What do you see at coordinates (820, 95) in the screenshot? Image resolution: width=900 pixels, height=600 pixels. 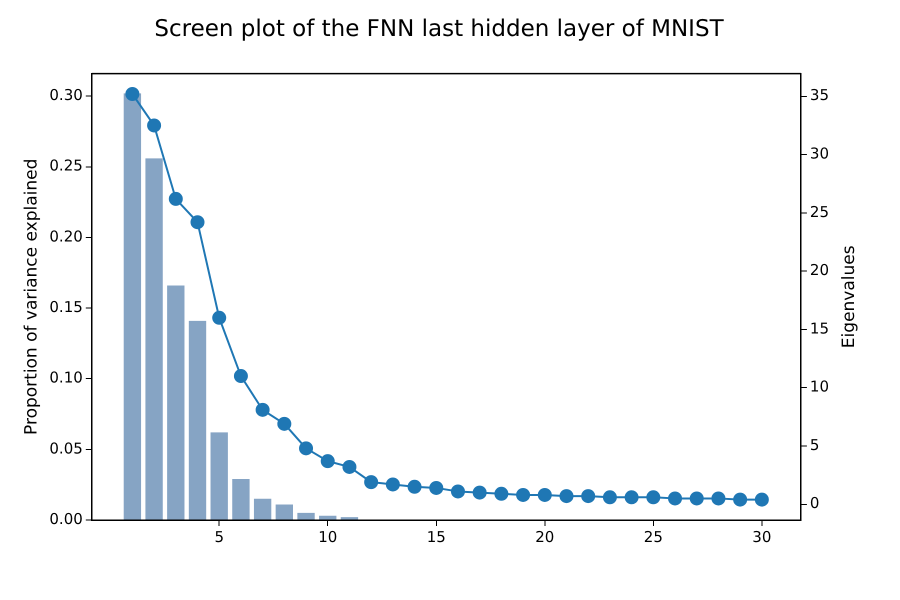 I see `y2-tick-label: 35` at bounding box center [820, 95].